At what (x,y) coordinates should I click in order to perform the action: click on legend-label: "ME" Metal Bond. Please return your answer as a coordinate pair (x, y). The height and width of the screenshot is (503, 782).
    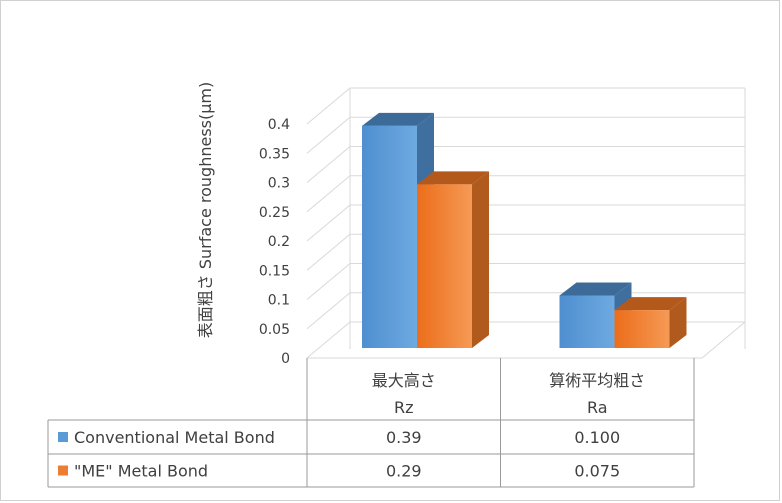
    Looking at the image, I should click on (141, 471).